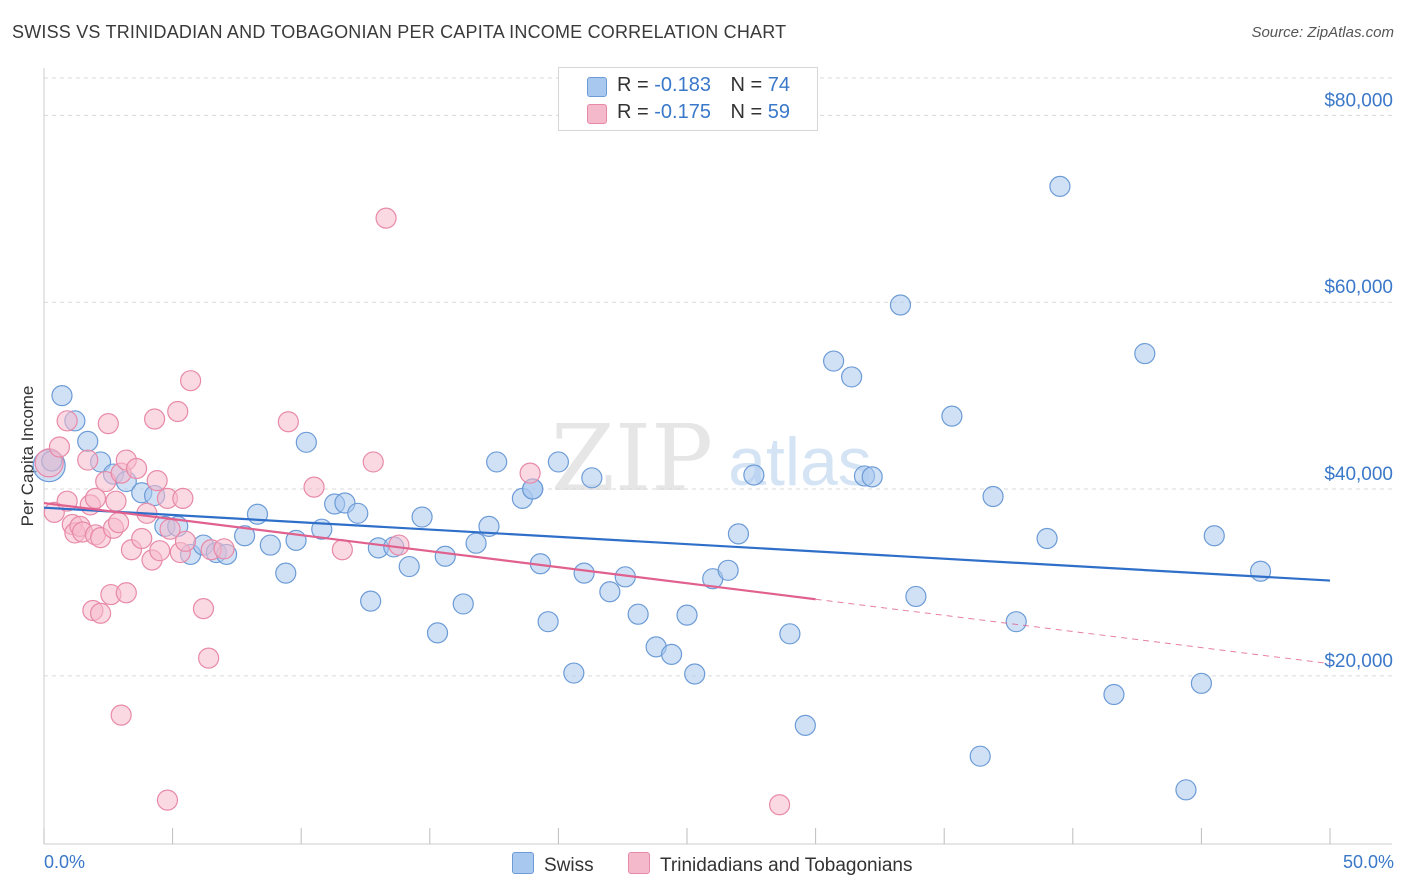  What do you see at coordinates (523, 863) in the screenshot?
I see `swiss-legend-swatch` at bounding box center [523, 863].